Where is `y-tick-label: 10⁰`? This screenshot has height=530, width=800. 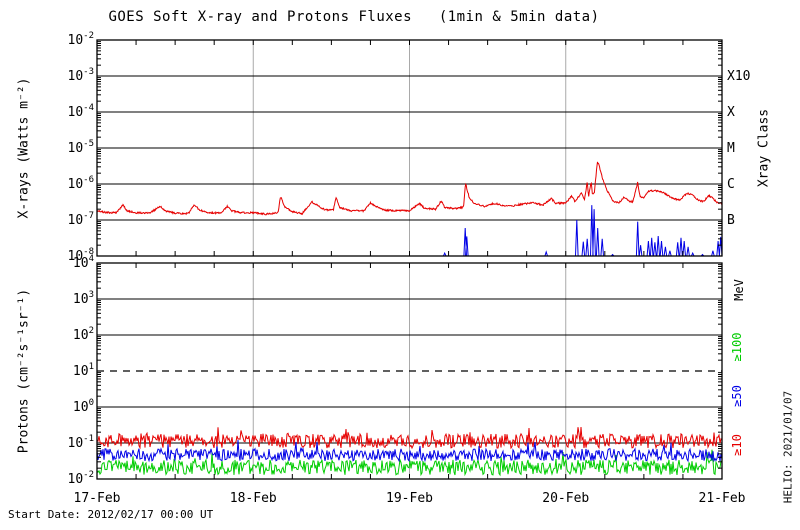 y-tick-label: 10⁰ is located at coordinates (83, 406).